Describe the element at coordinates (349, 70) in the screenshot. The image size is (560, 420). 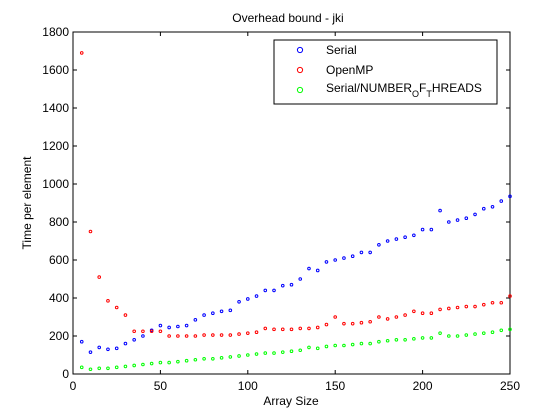
I see `legend-label-openmp: OpenMP` at that location.